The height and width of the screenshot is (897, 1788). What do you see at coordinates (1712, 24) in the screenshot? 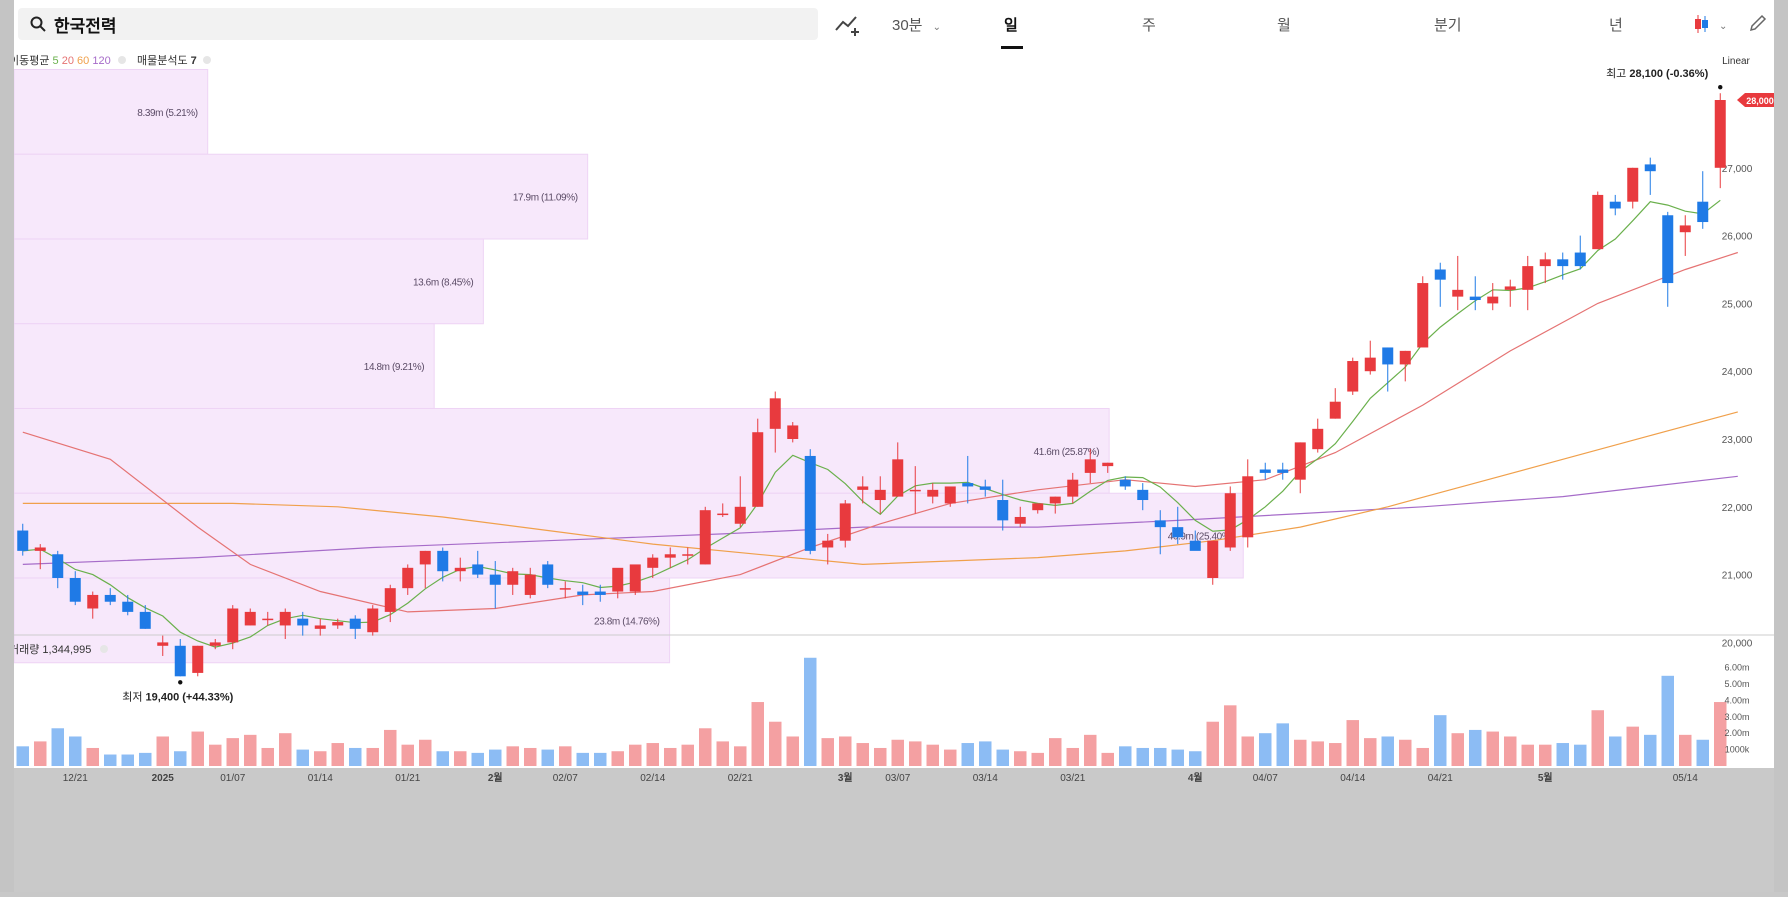
I see `candle-type-icon: ⌄` at bounding box center [1712, 24].